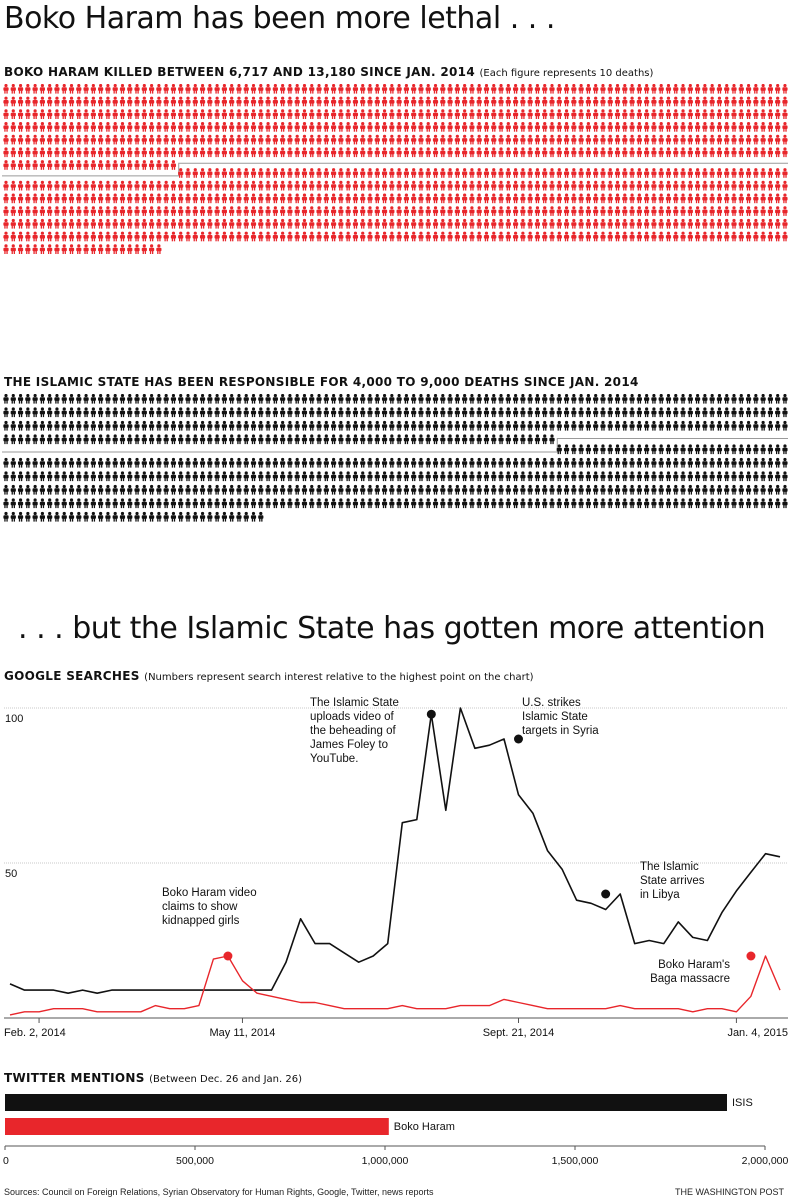  What do you see at coordinates (606, 894) in the screenshot?
I see `annotation-marker` at bounding box center [606, 894].